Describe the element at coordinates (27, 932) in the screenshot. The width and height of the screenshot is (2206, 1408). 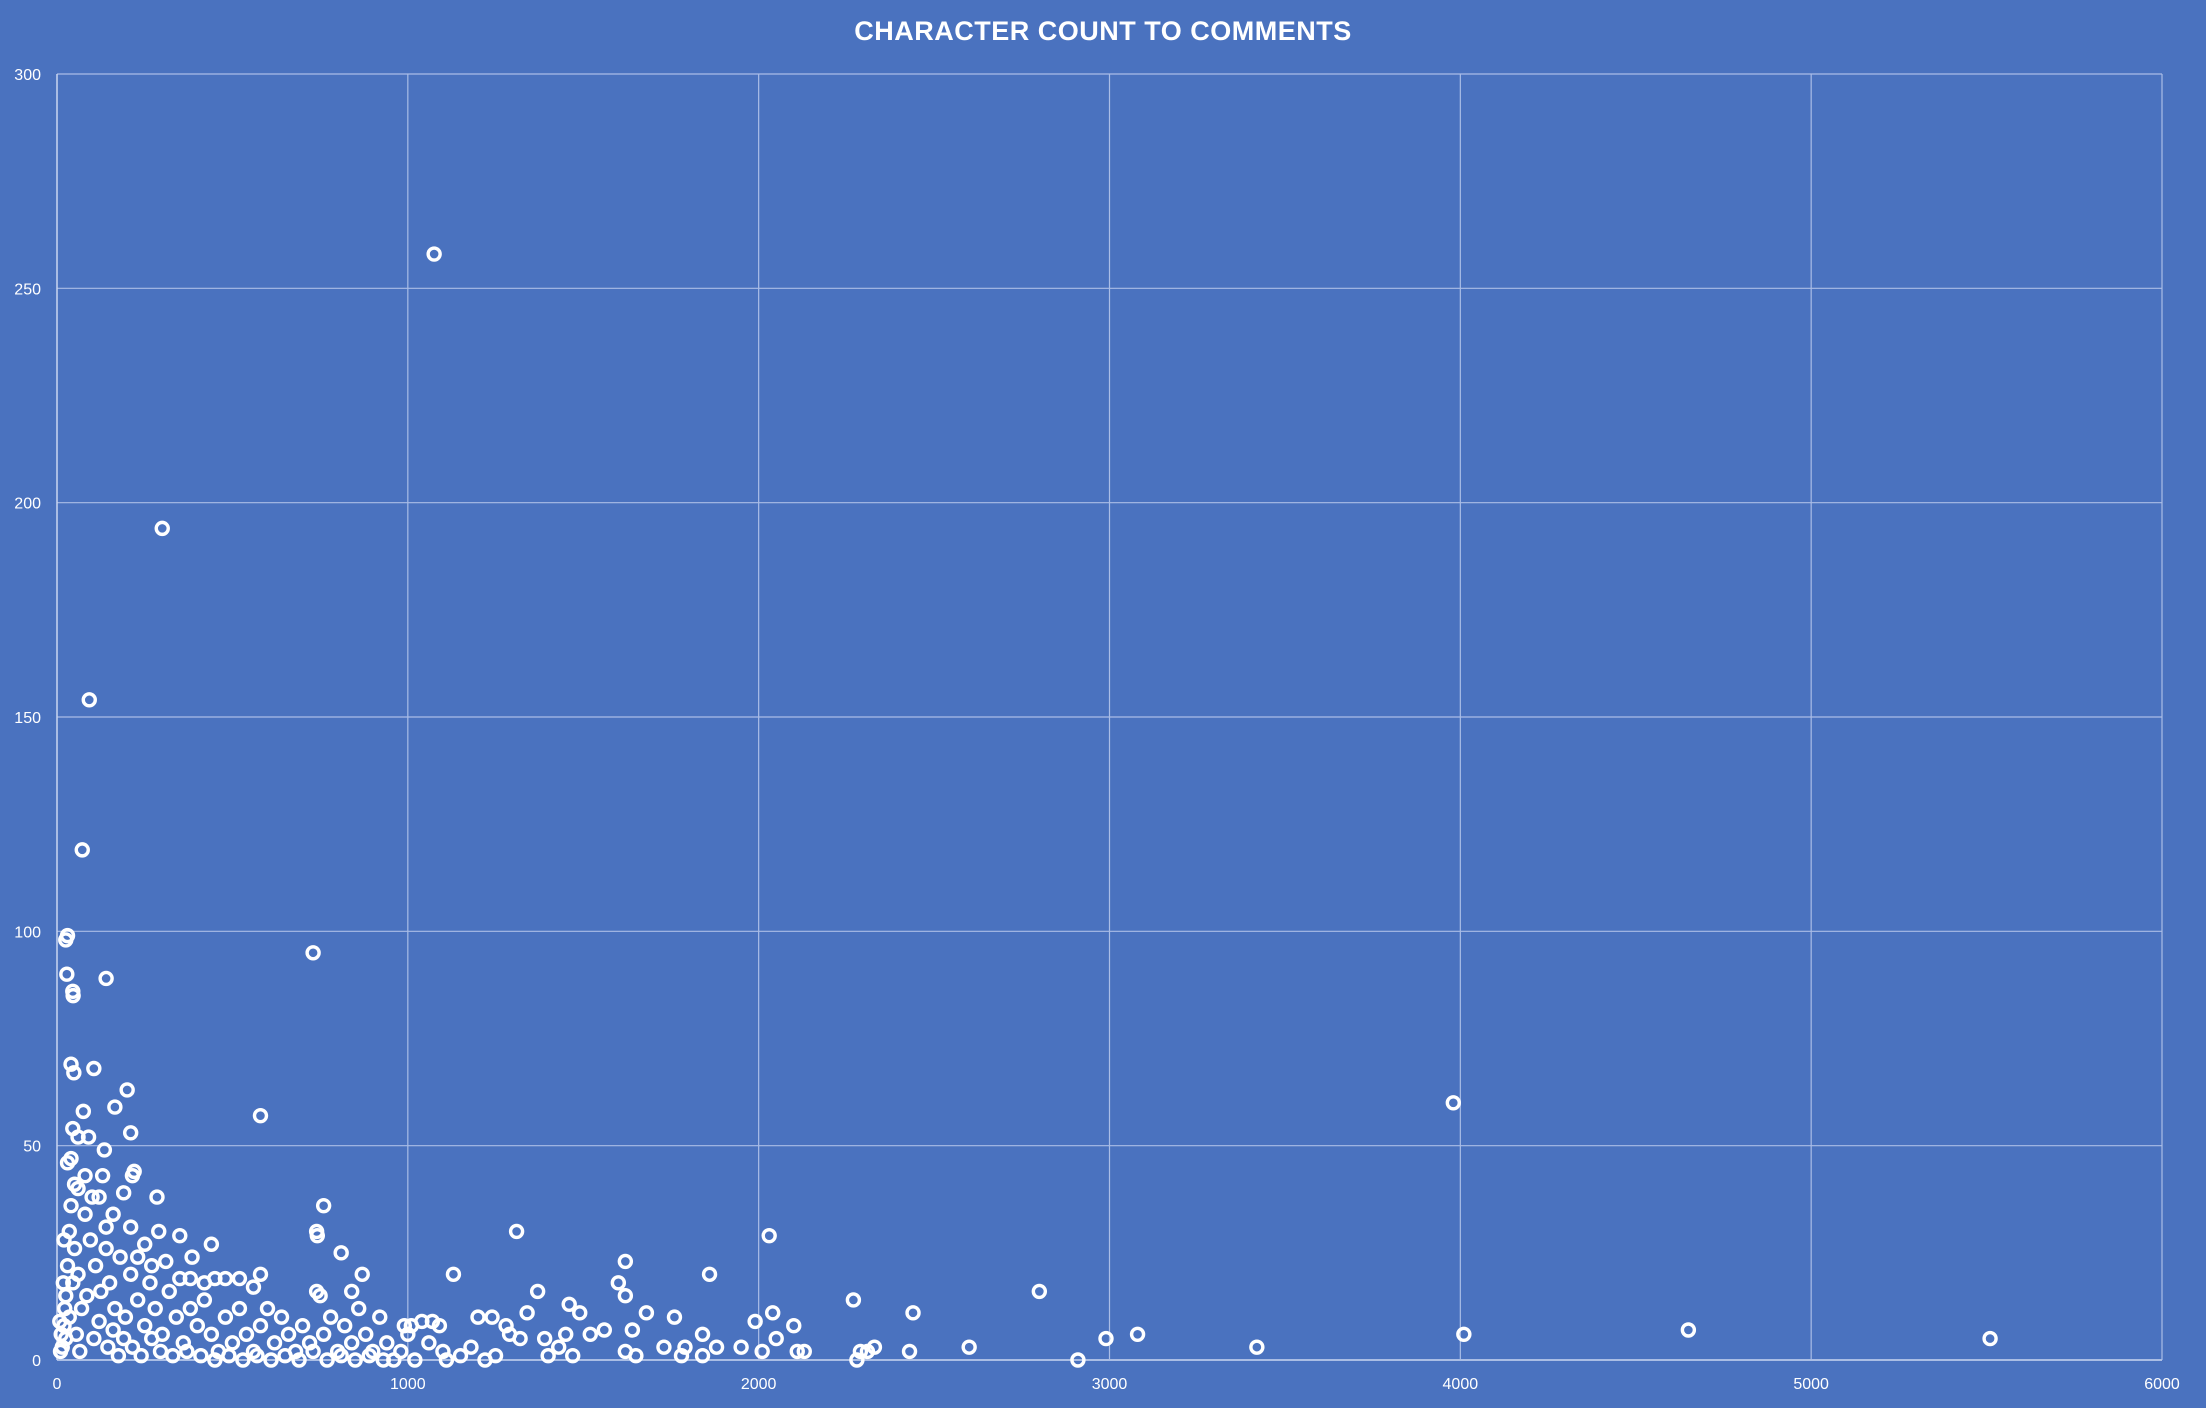
I see `y-tick-label: 100` at that location.